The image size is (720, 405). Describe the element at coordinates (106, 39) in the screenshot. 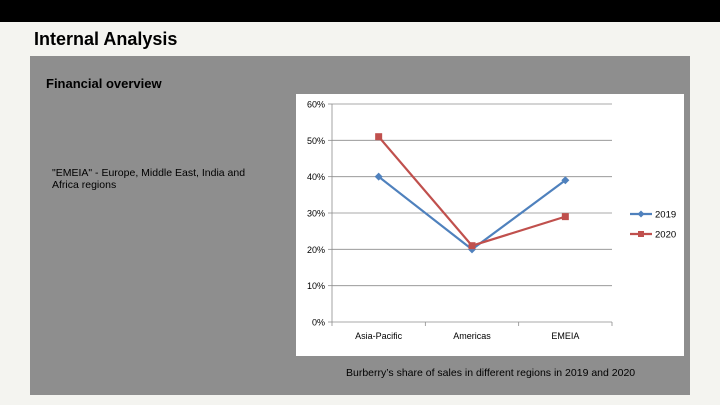

I see `slide-title: Internal Analysis` at that location.